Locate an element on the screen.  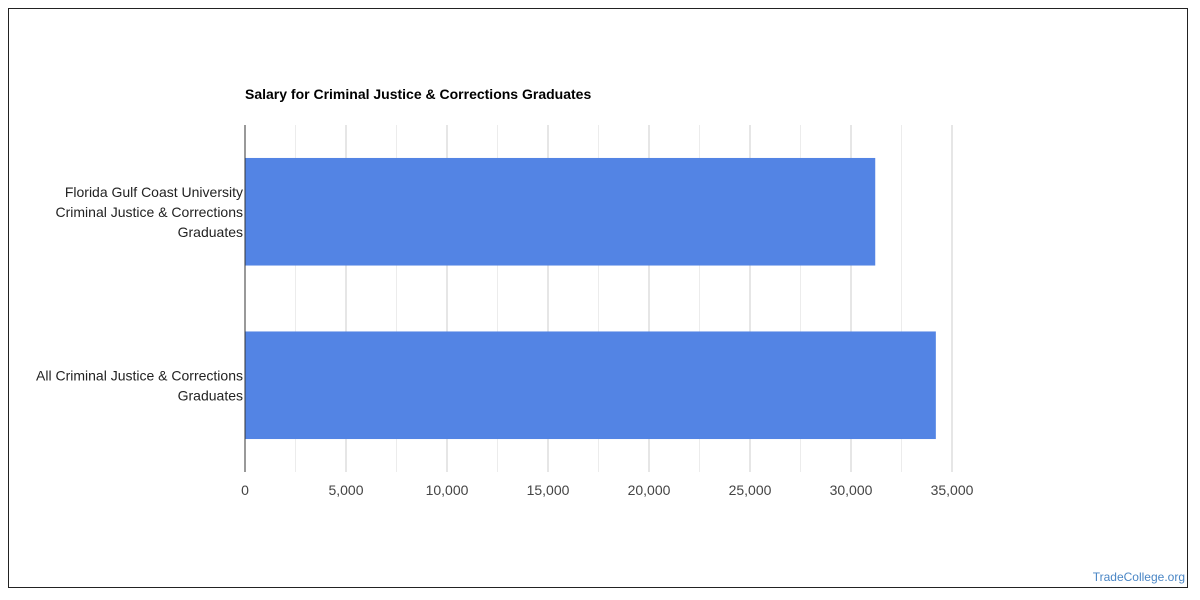
source-credit-link: TradeCollege.org is located at coordinates (1138, 577).